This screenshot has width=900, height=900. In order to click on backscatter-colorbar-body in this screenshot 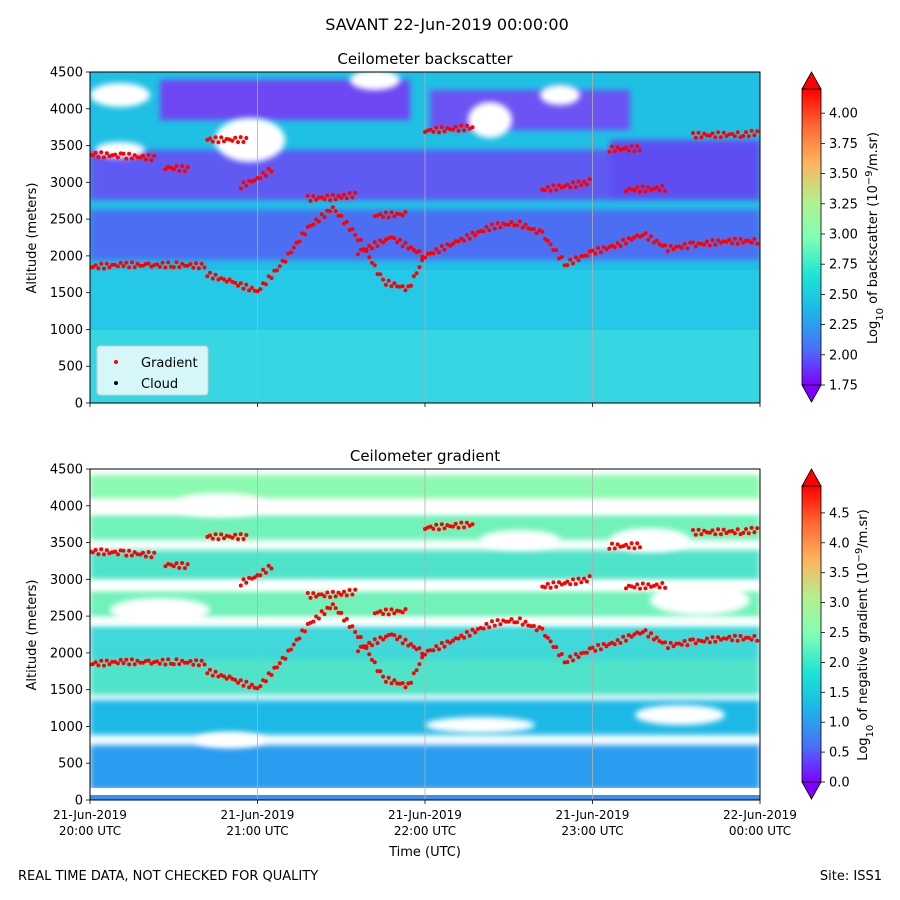, I will do `click(811, 237)`.